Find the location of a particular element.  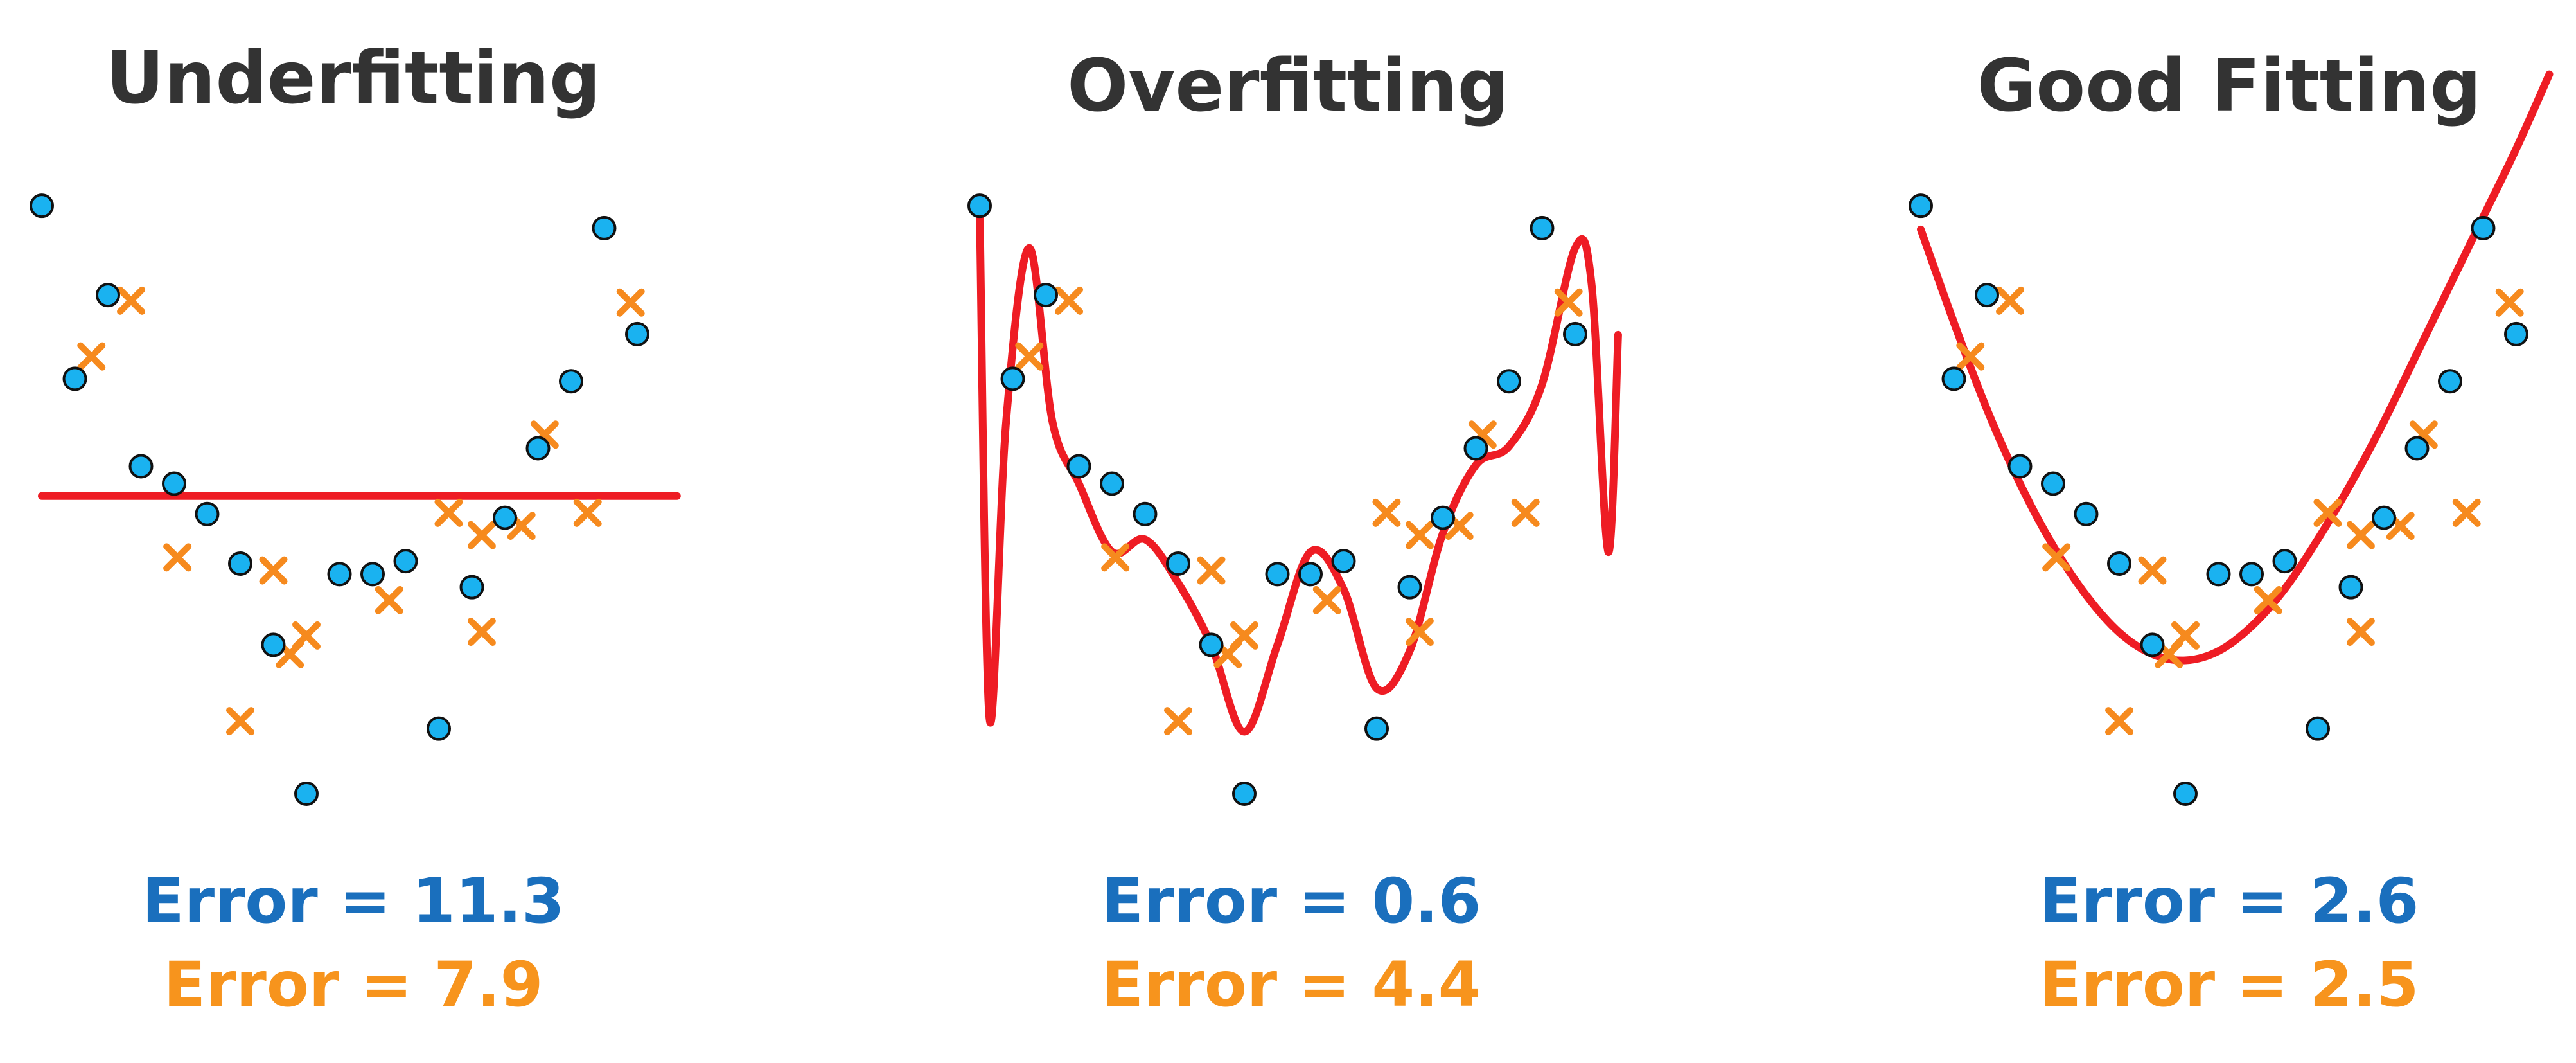

train-error-label: Error = 0.6 is located at coordinates (1291, 901).